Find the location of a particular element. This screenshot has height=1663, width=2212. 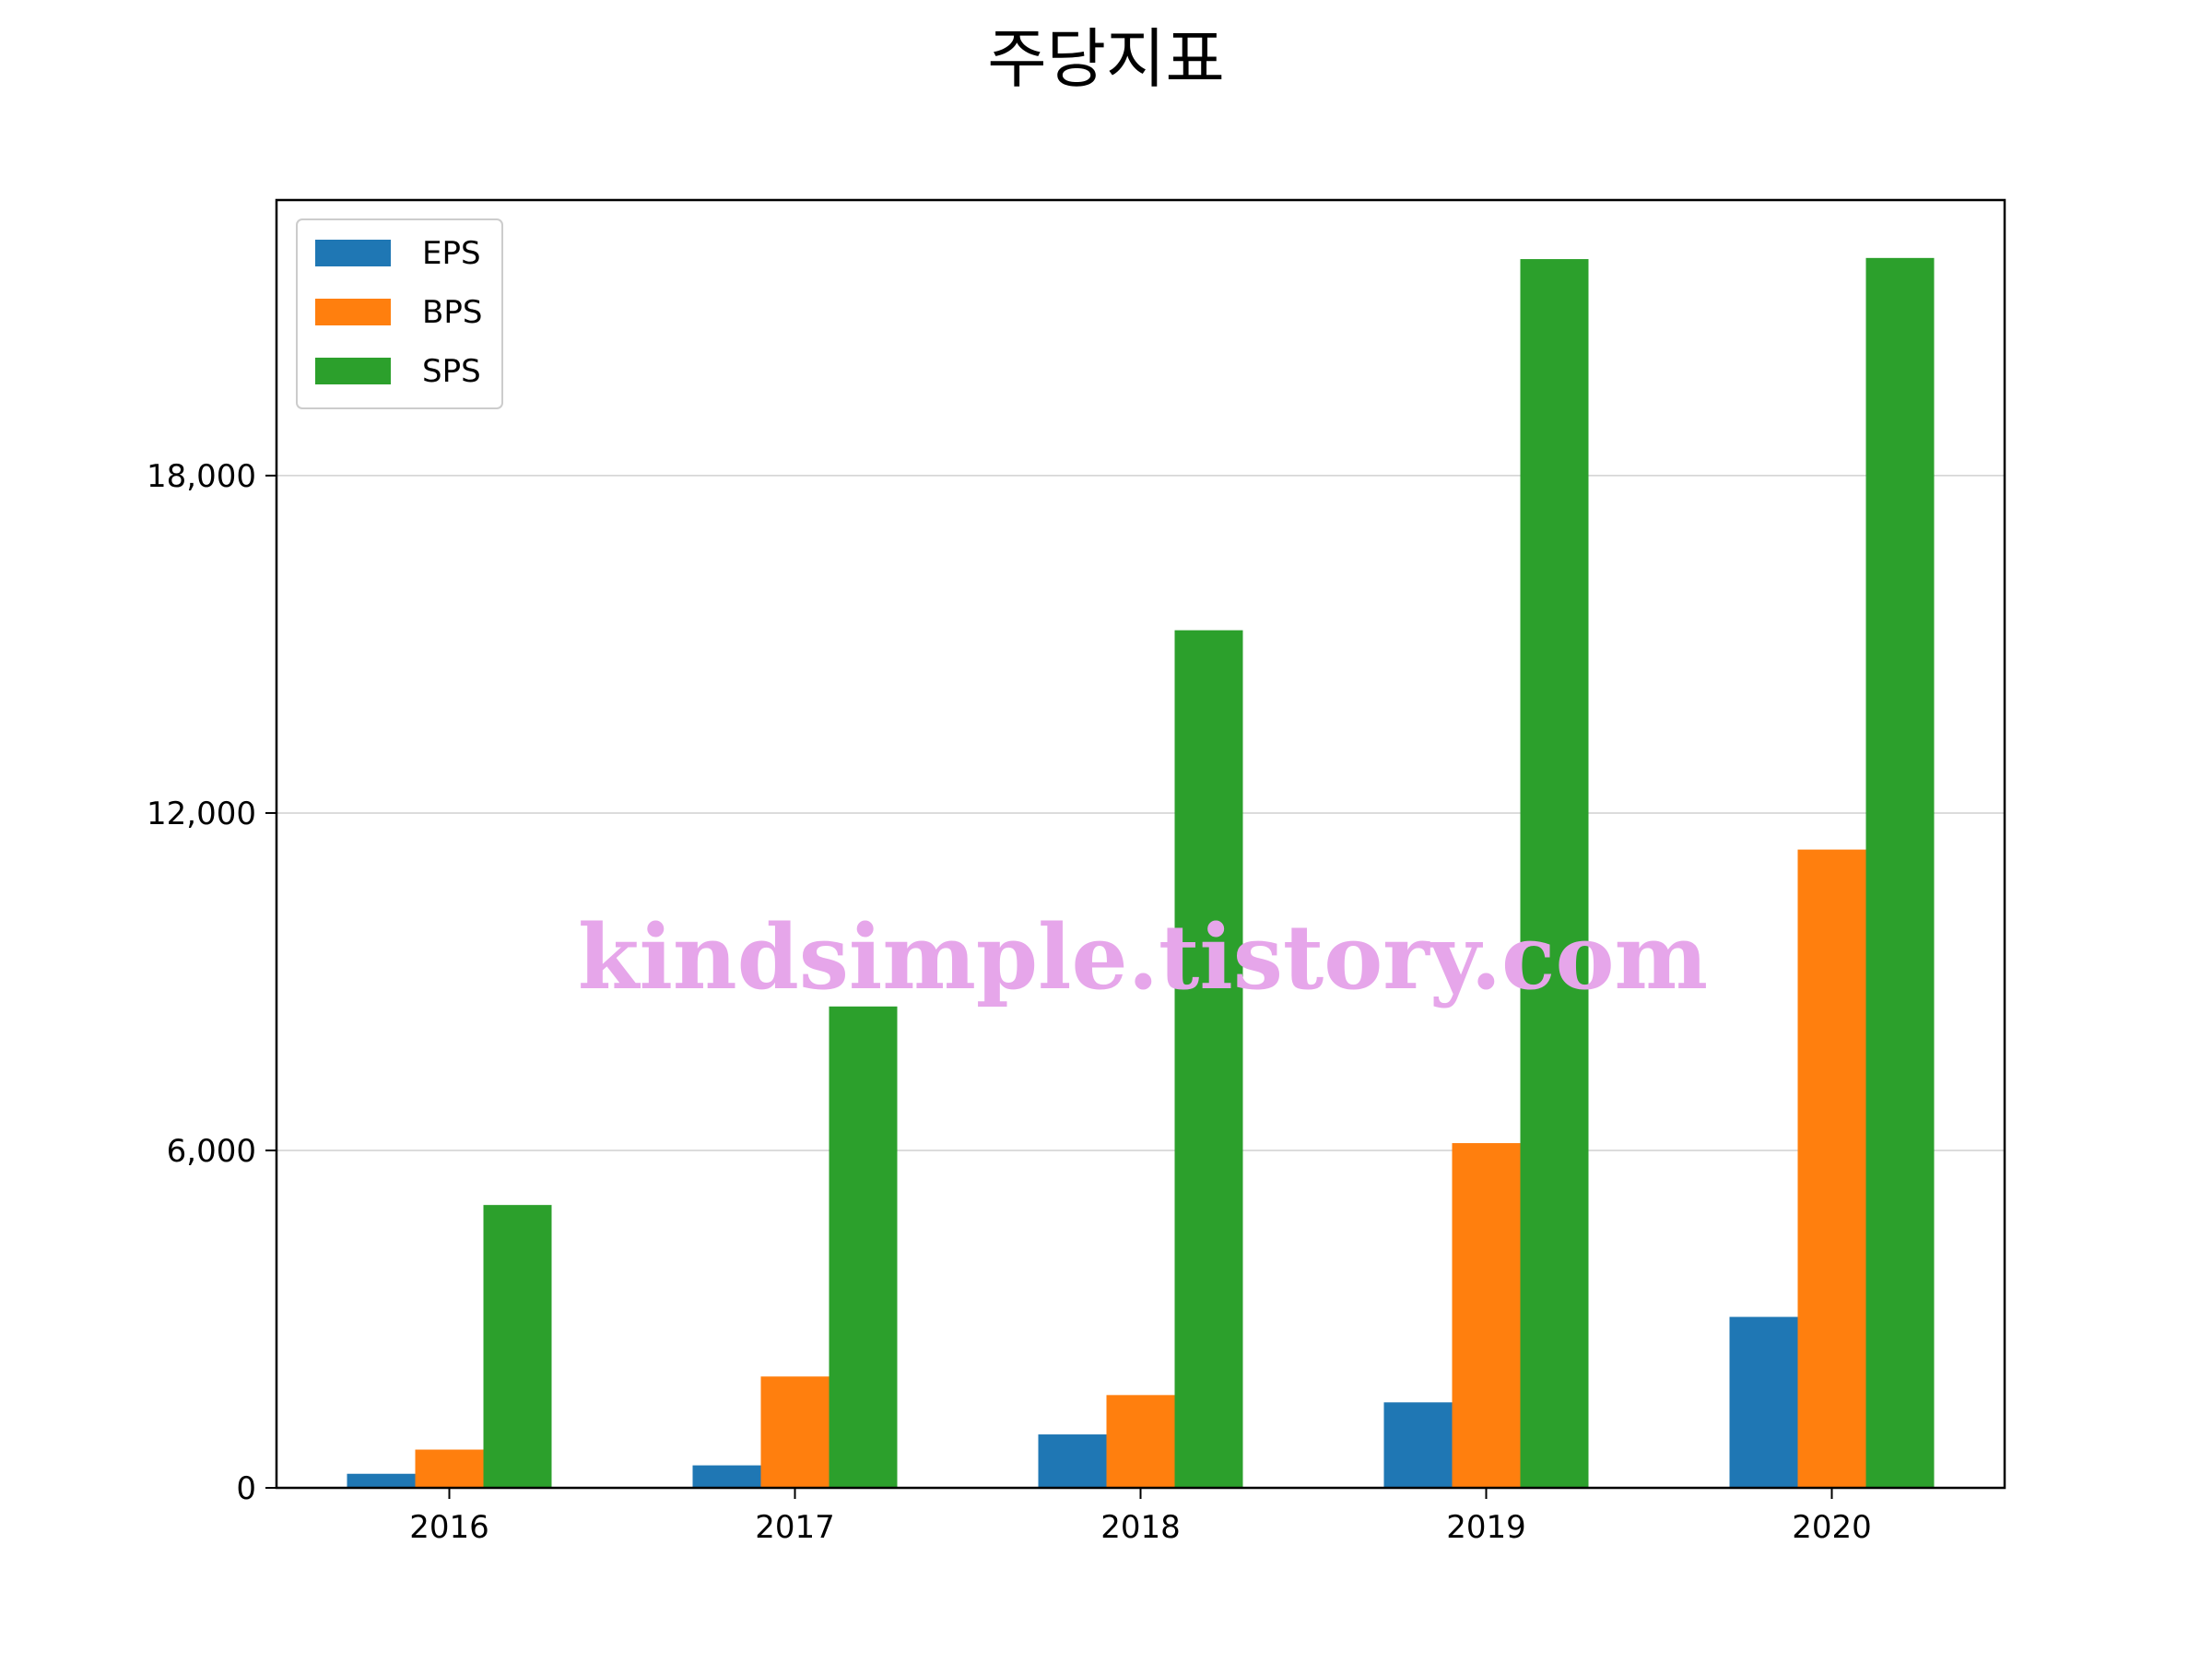

x-tick-label: 2019 is located at coordinates (1486, 1527).